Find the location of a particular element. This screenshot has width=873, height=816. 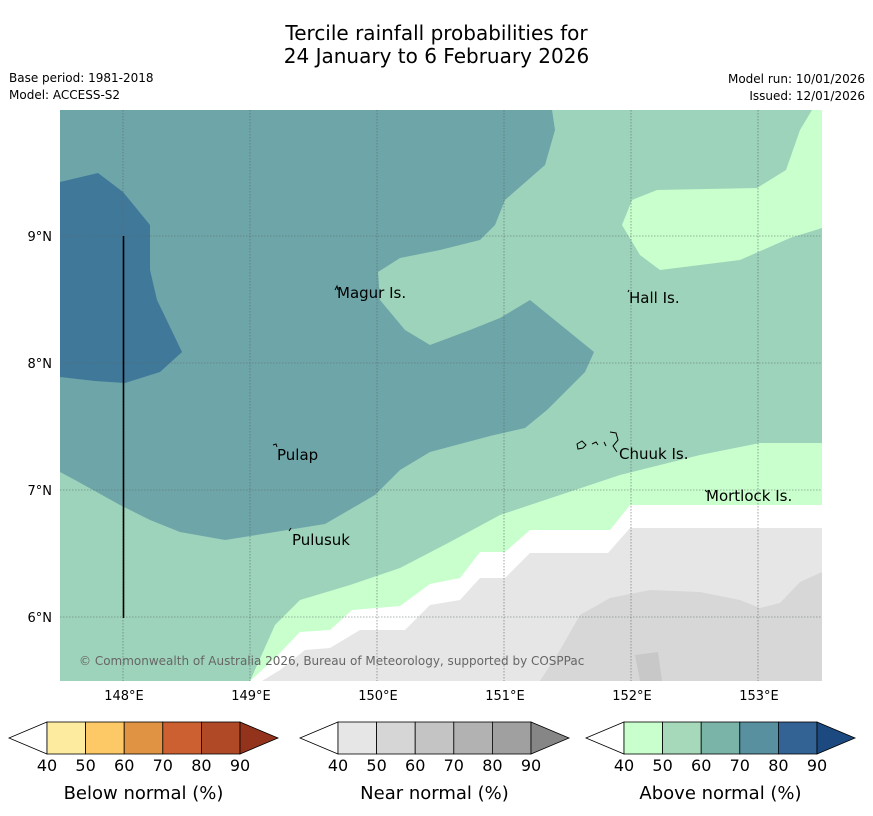

legend-2: 40 50 60 70 80 90 Near normal (%) is located at coordinates (434, 762).